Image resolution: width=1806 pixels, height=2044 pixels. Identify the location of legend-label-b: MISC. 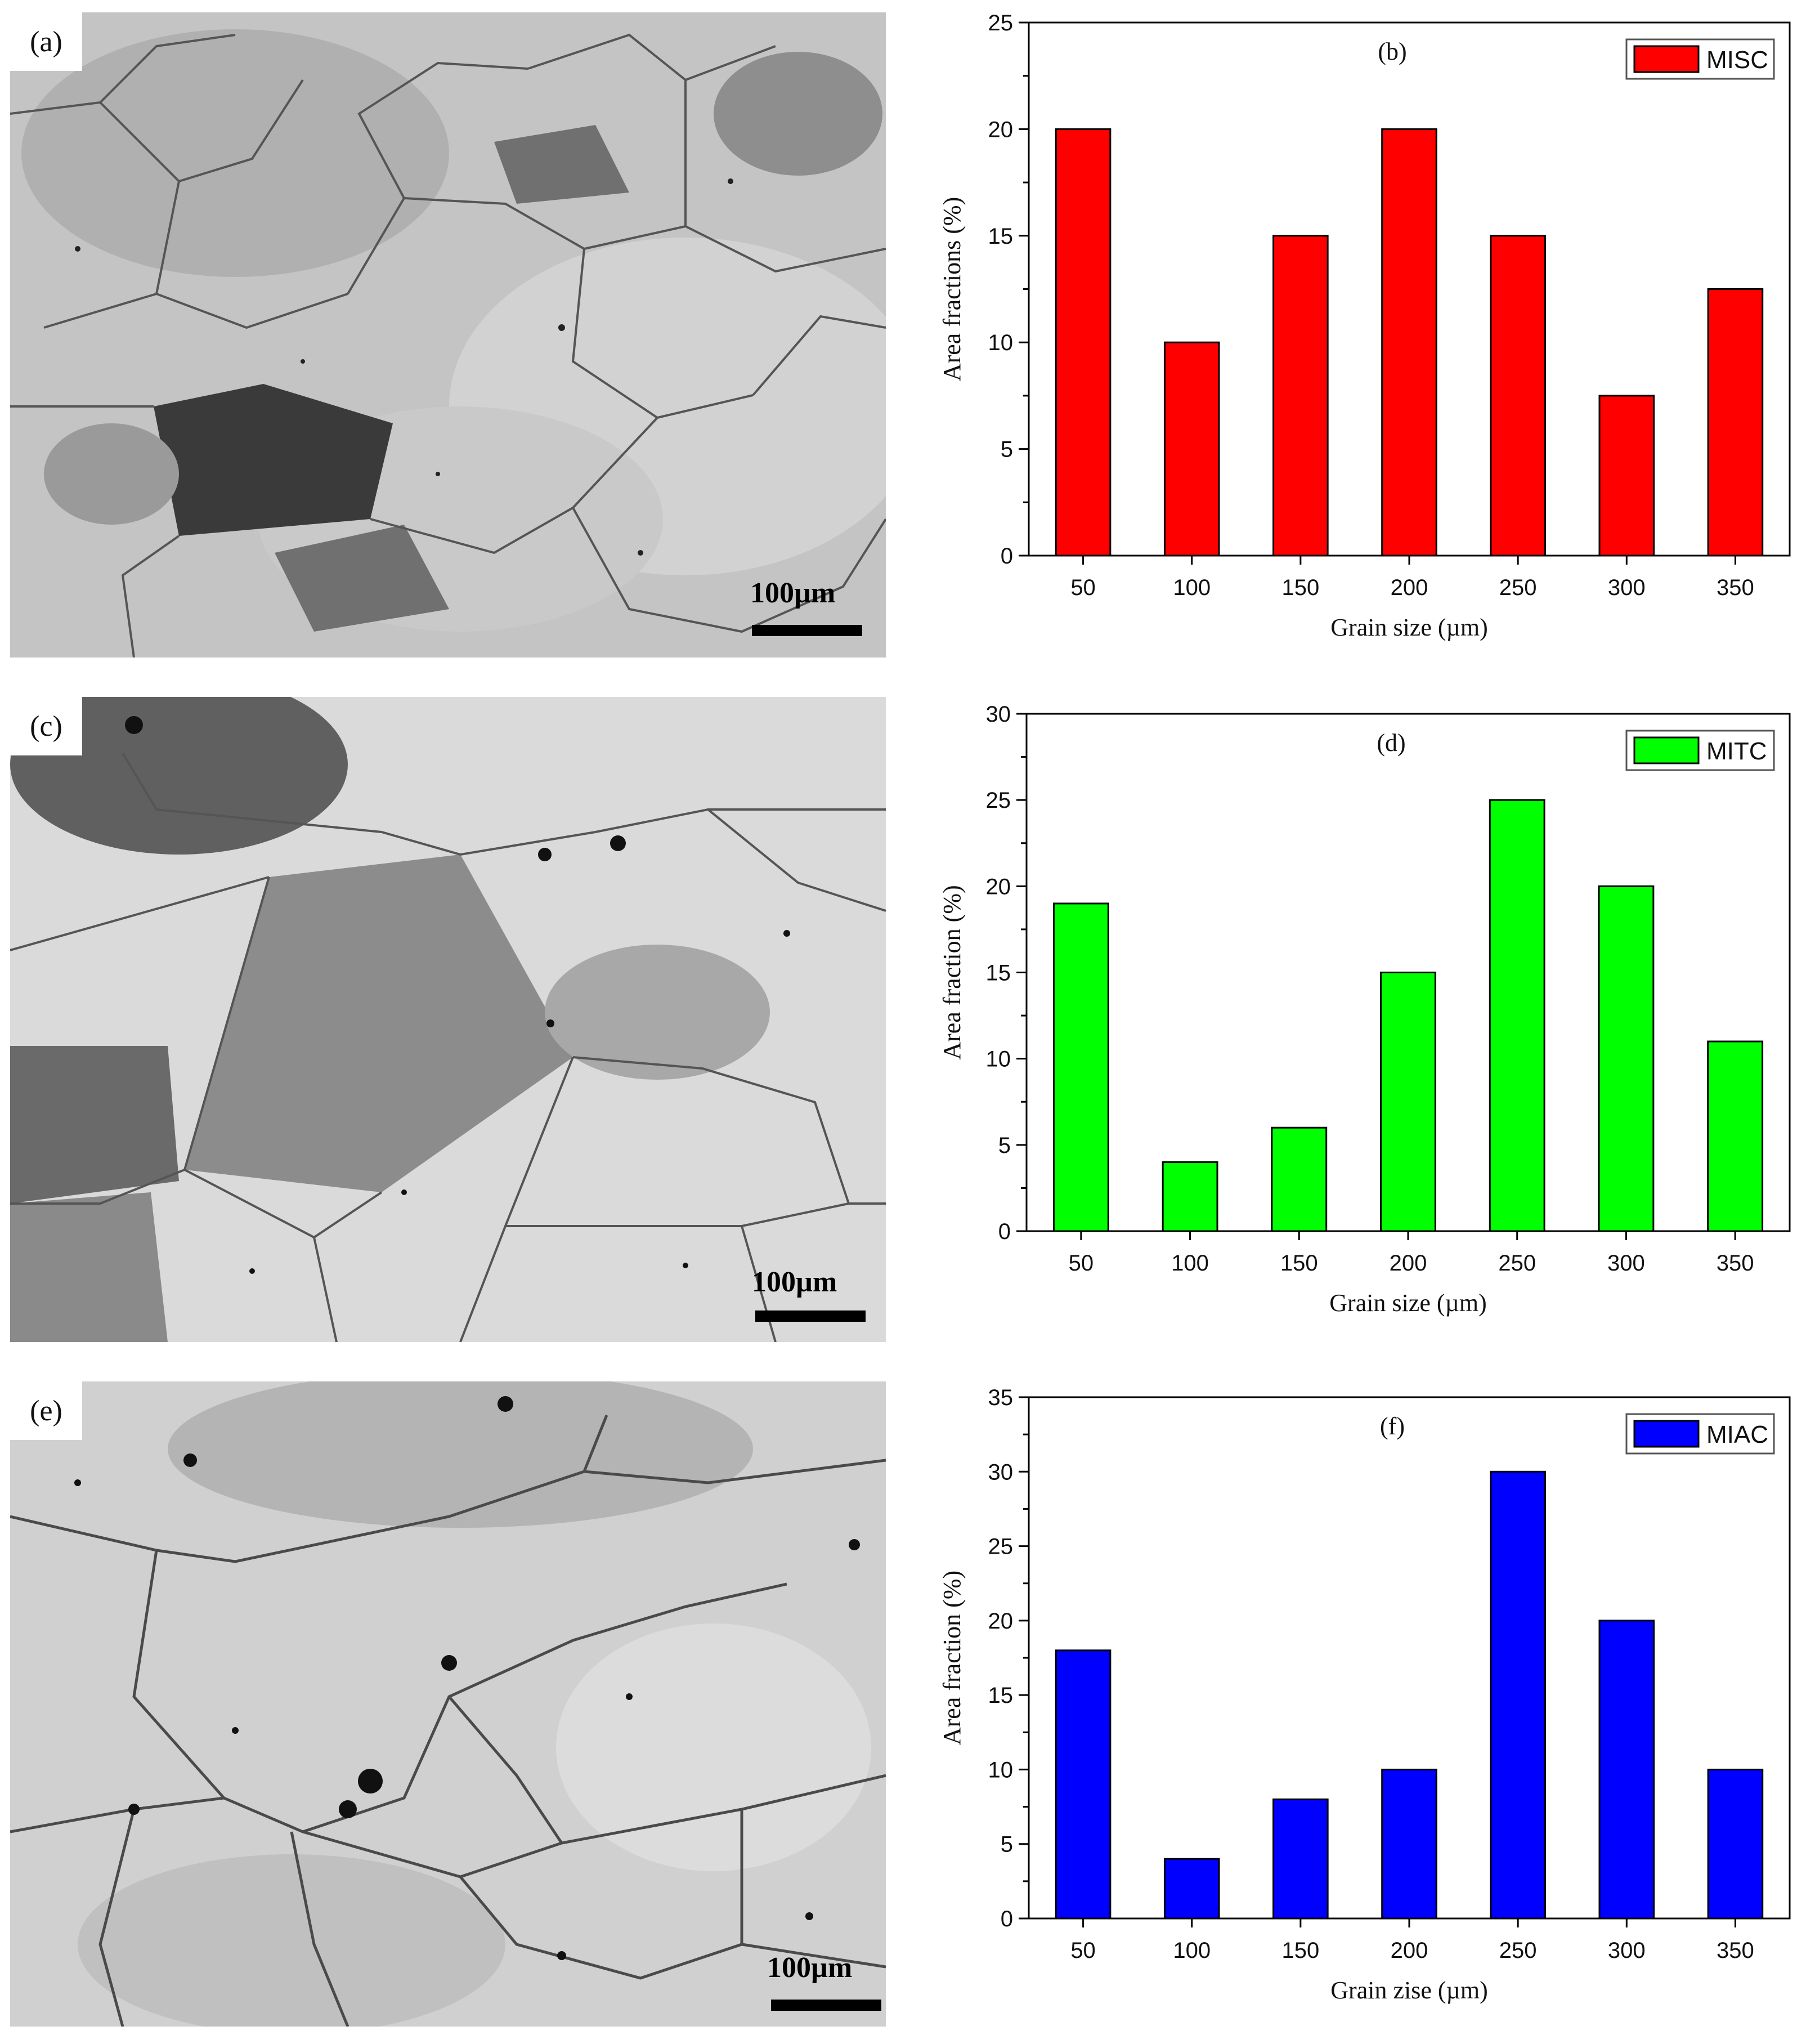
(1737, 60).